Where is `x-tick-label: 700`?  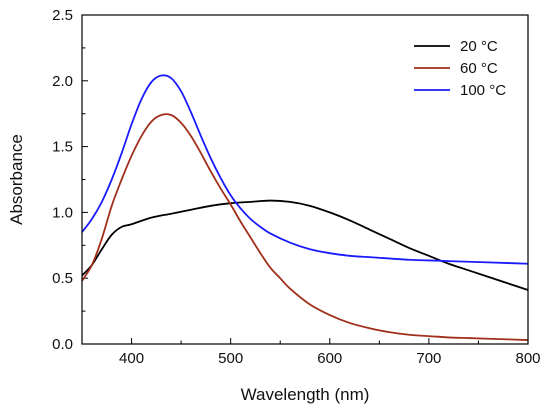
x-tick-label: 700 is located at coordinates (428, 358).